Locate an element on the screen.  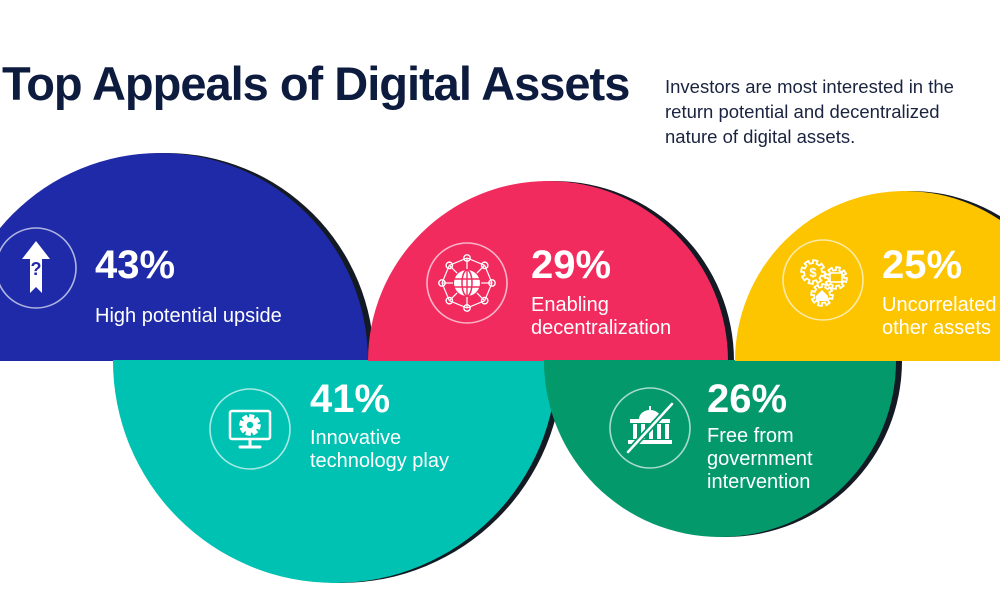
value-label: 43% is located at coordinates (135, 265).